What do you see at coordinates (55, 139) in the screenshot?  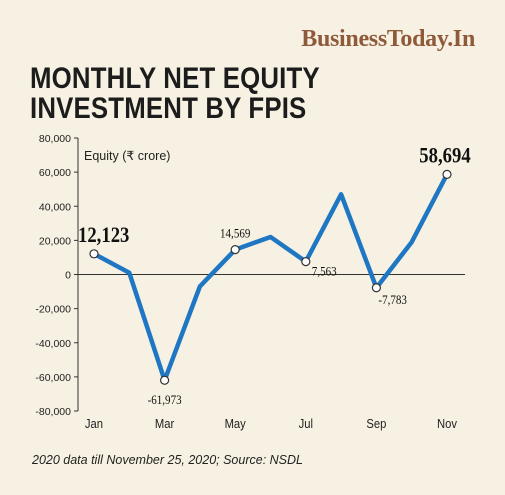 I see `y-tick-label: 80,000` at bounding box center [55, 139].